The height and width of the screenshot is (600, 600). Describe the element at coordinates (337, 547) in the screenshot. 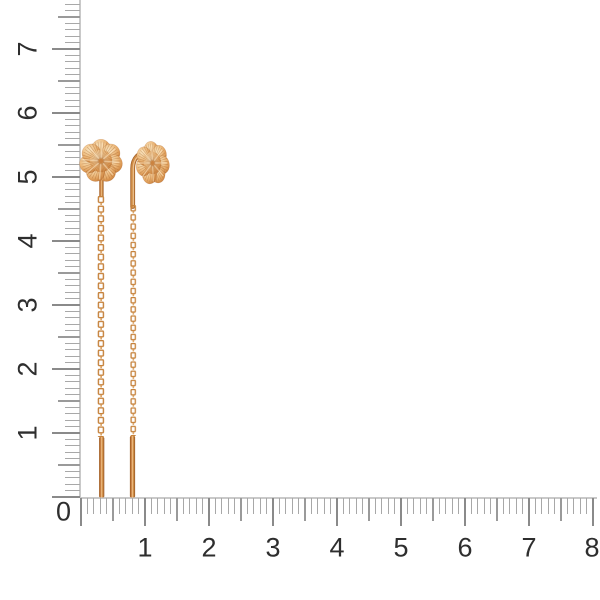

I see `horizontal-ruler-label: 4` at that location.